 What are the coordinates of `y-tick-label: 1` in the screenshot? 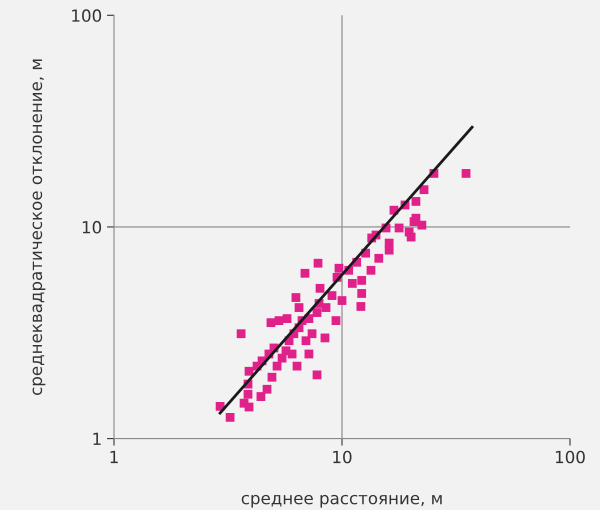 It's located at (97, 438).